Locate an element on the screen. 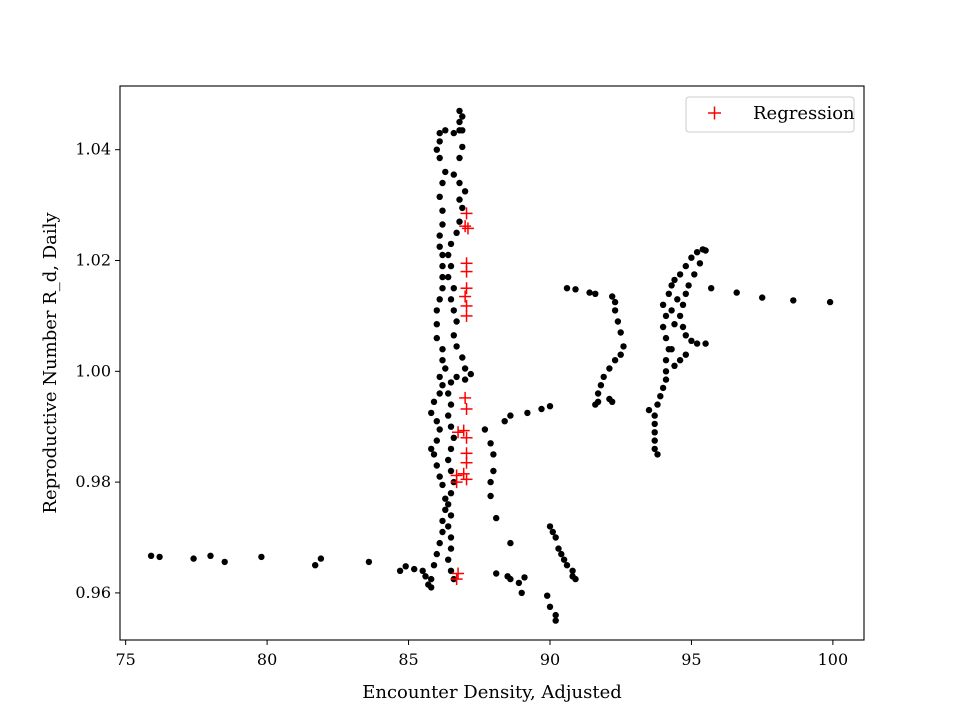 Image resolution: width=960 pixels, height=720 pixels. y-tick-label: 0.98 is located at coordinates (93, 481).